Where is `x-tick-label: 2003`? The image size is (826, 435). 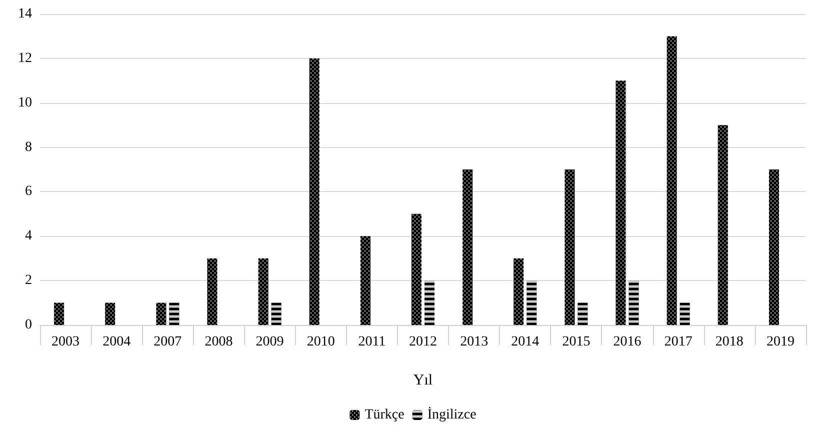
x-tick-label: 2003 is located at coordinates (66, 342).